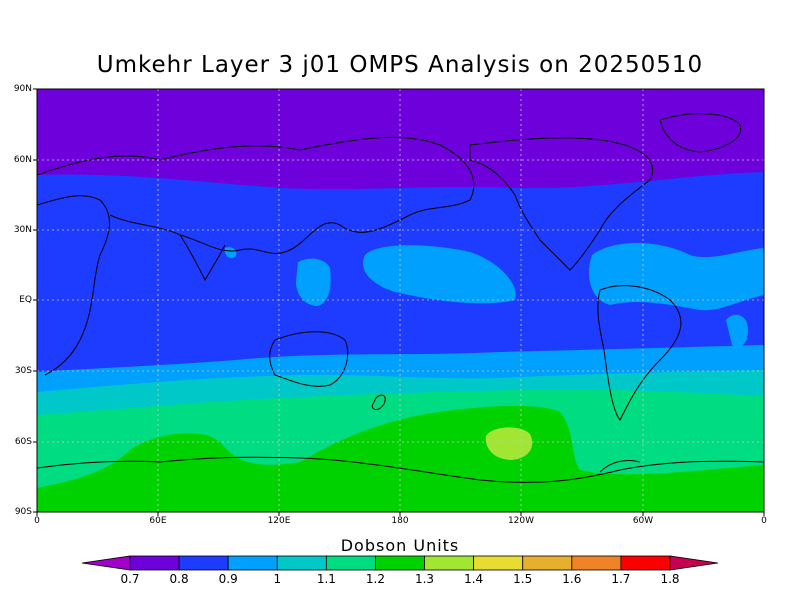 The height and width of the screenshot is (600, 800). What do you see at coordinates (326, 579) in the screenshot?
I see `colorbar-tick-label: 1.1` at bounding box center [326, 579].